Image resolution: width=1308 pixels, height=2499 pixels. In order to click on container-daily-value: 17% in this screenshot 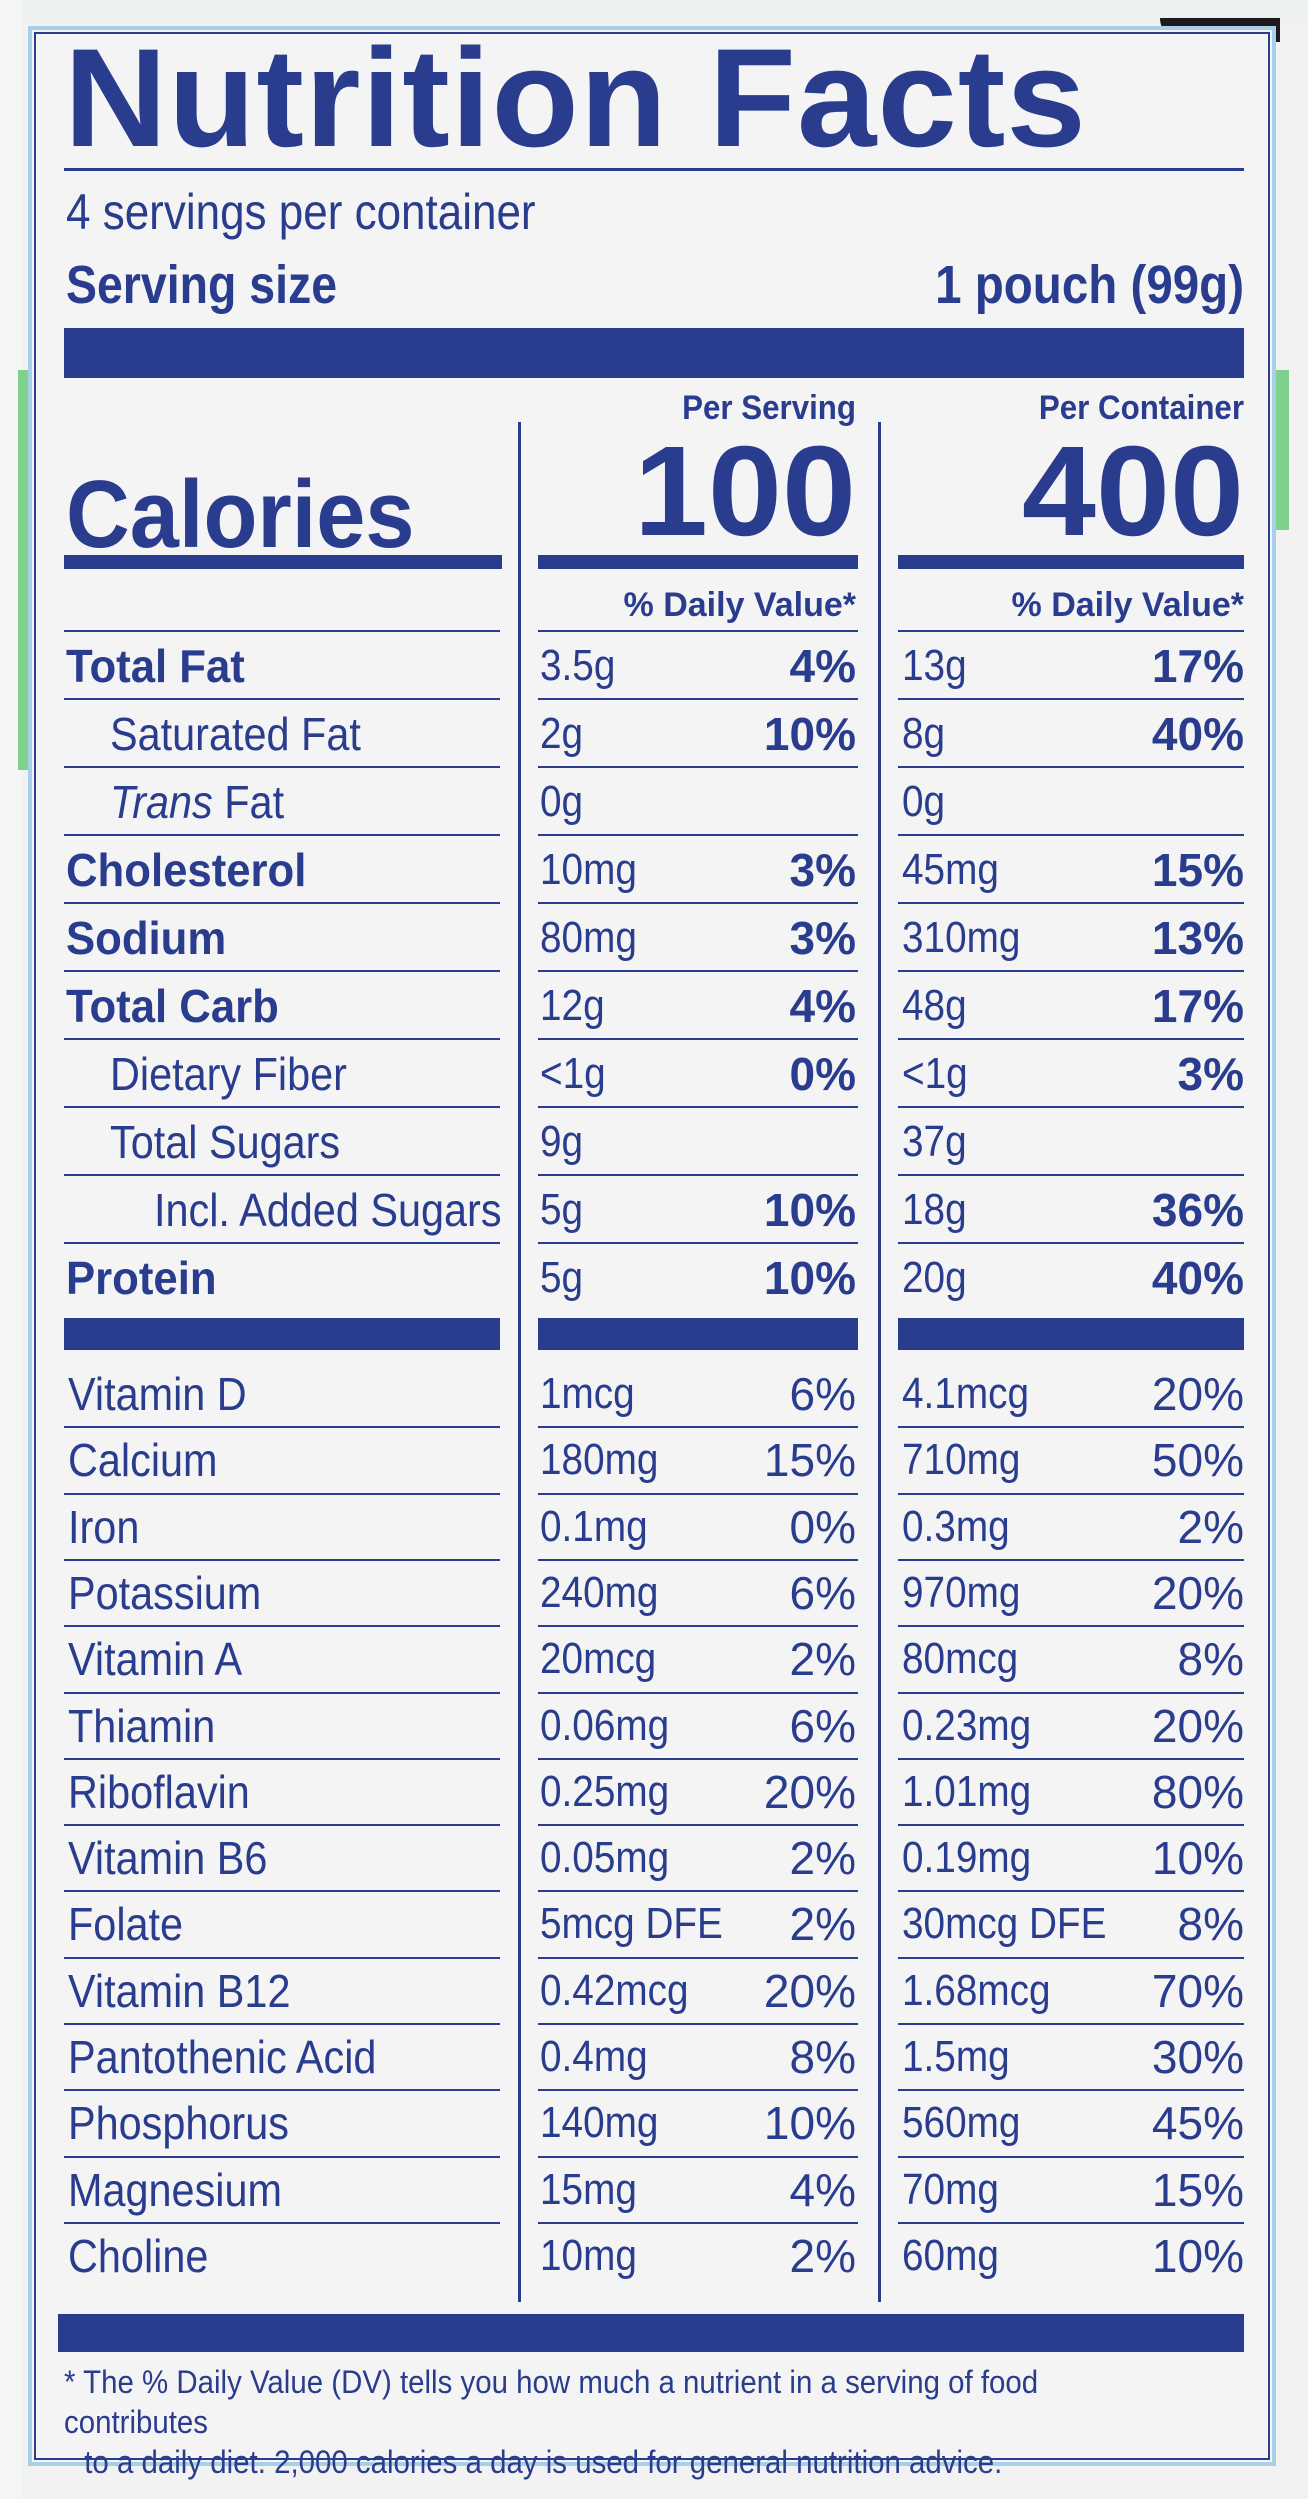, I will do `click(1197, 666)`.